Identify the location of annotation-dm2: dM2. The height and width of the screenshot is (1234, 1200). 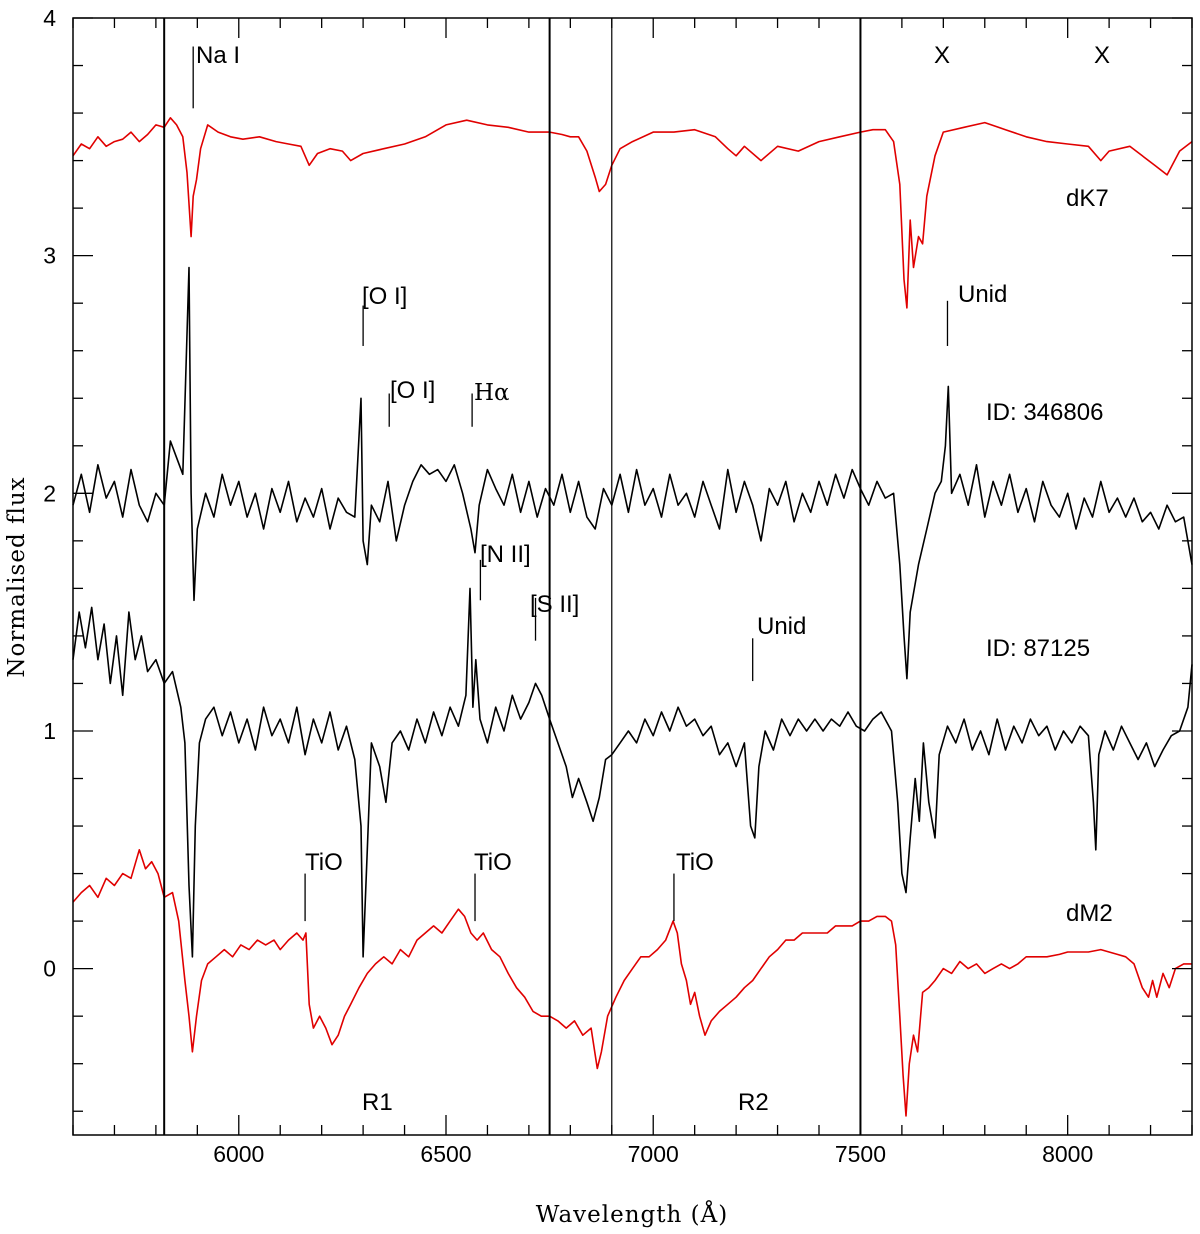
(1089, 913).